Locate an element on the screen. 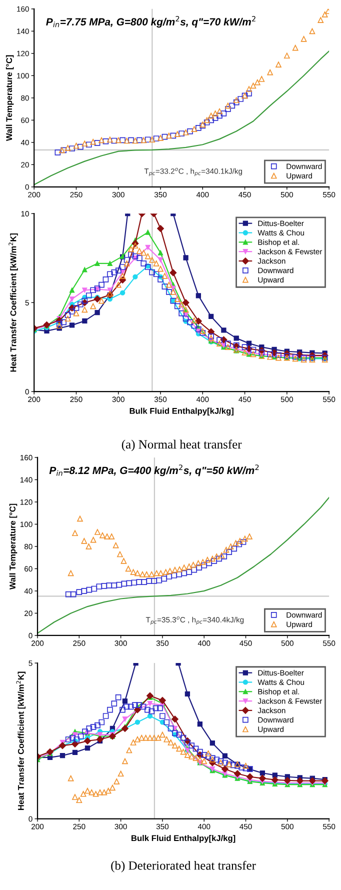 The image size is (341, 890). text: (b) Deteriorated heat transfer is located at coordinates (183, 866).